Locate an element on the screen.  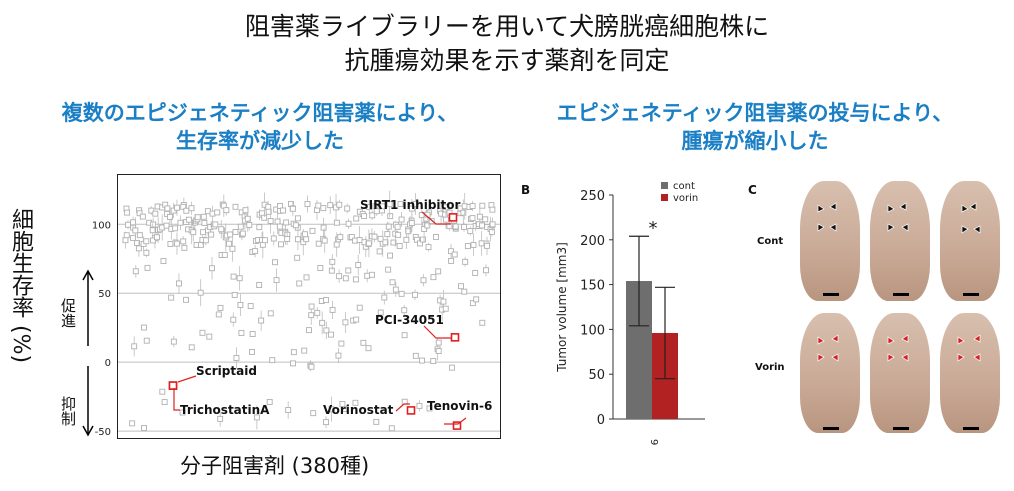
bar-y-tick-label: 200 is located at coordinates (592, 241).